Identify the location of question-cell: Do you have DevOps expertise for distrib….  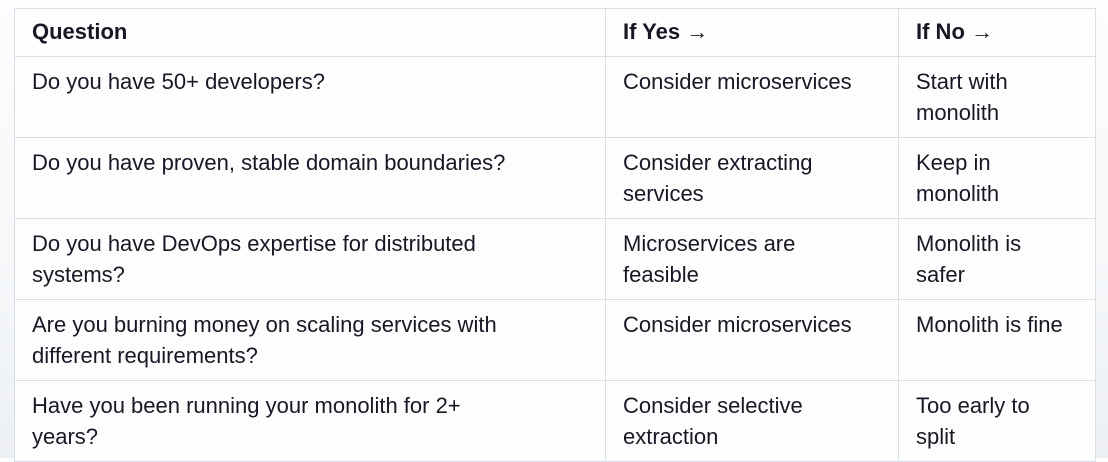
(310, 259).